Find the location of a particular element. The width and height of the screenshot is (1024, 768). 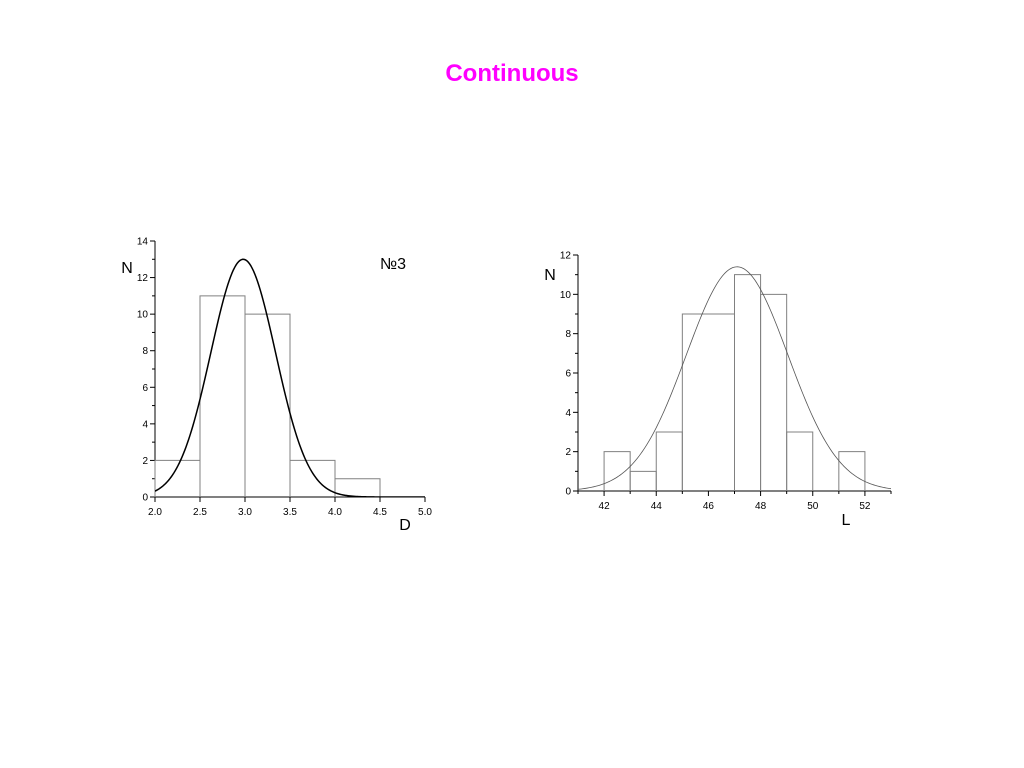

x-tick-label: 42 is located at coordinates (605, 506).